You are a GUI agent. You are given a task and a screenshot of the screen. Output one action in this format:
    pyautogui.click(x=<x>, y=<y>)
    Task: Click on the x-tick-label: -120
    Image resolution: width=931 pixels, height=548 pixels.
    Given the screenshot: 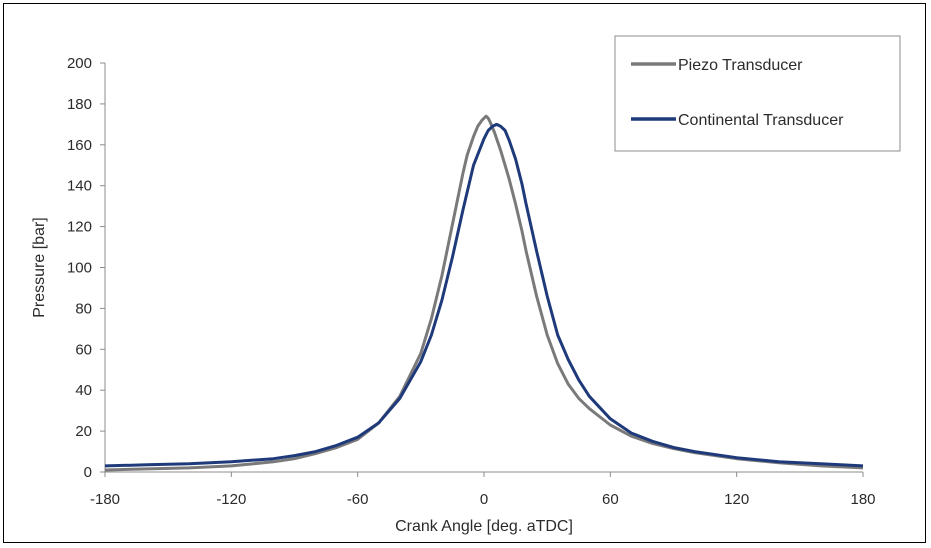 What is the action you would take?
    pyautogui.click(x=231, y=499)
    